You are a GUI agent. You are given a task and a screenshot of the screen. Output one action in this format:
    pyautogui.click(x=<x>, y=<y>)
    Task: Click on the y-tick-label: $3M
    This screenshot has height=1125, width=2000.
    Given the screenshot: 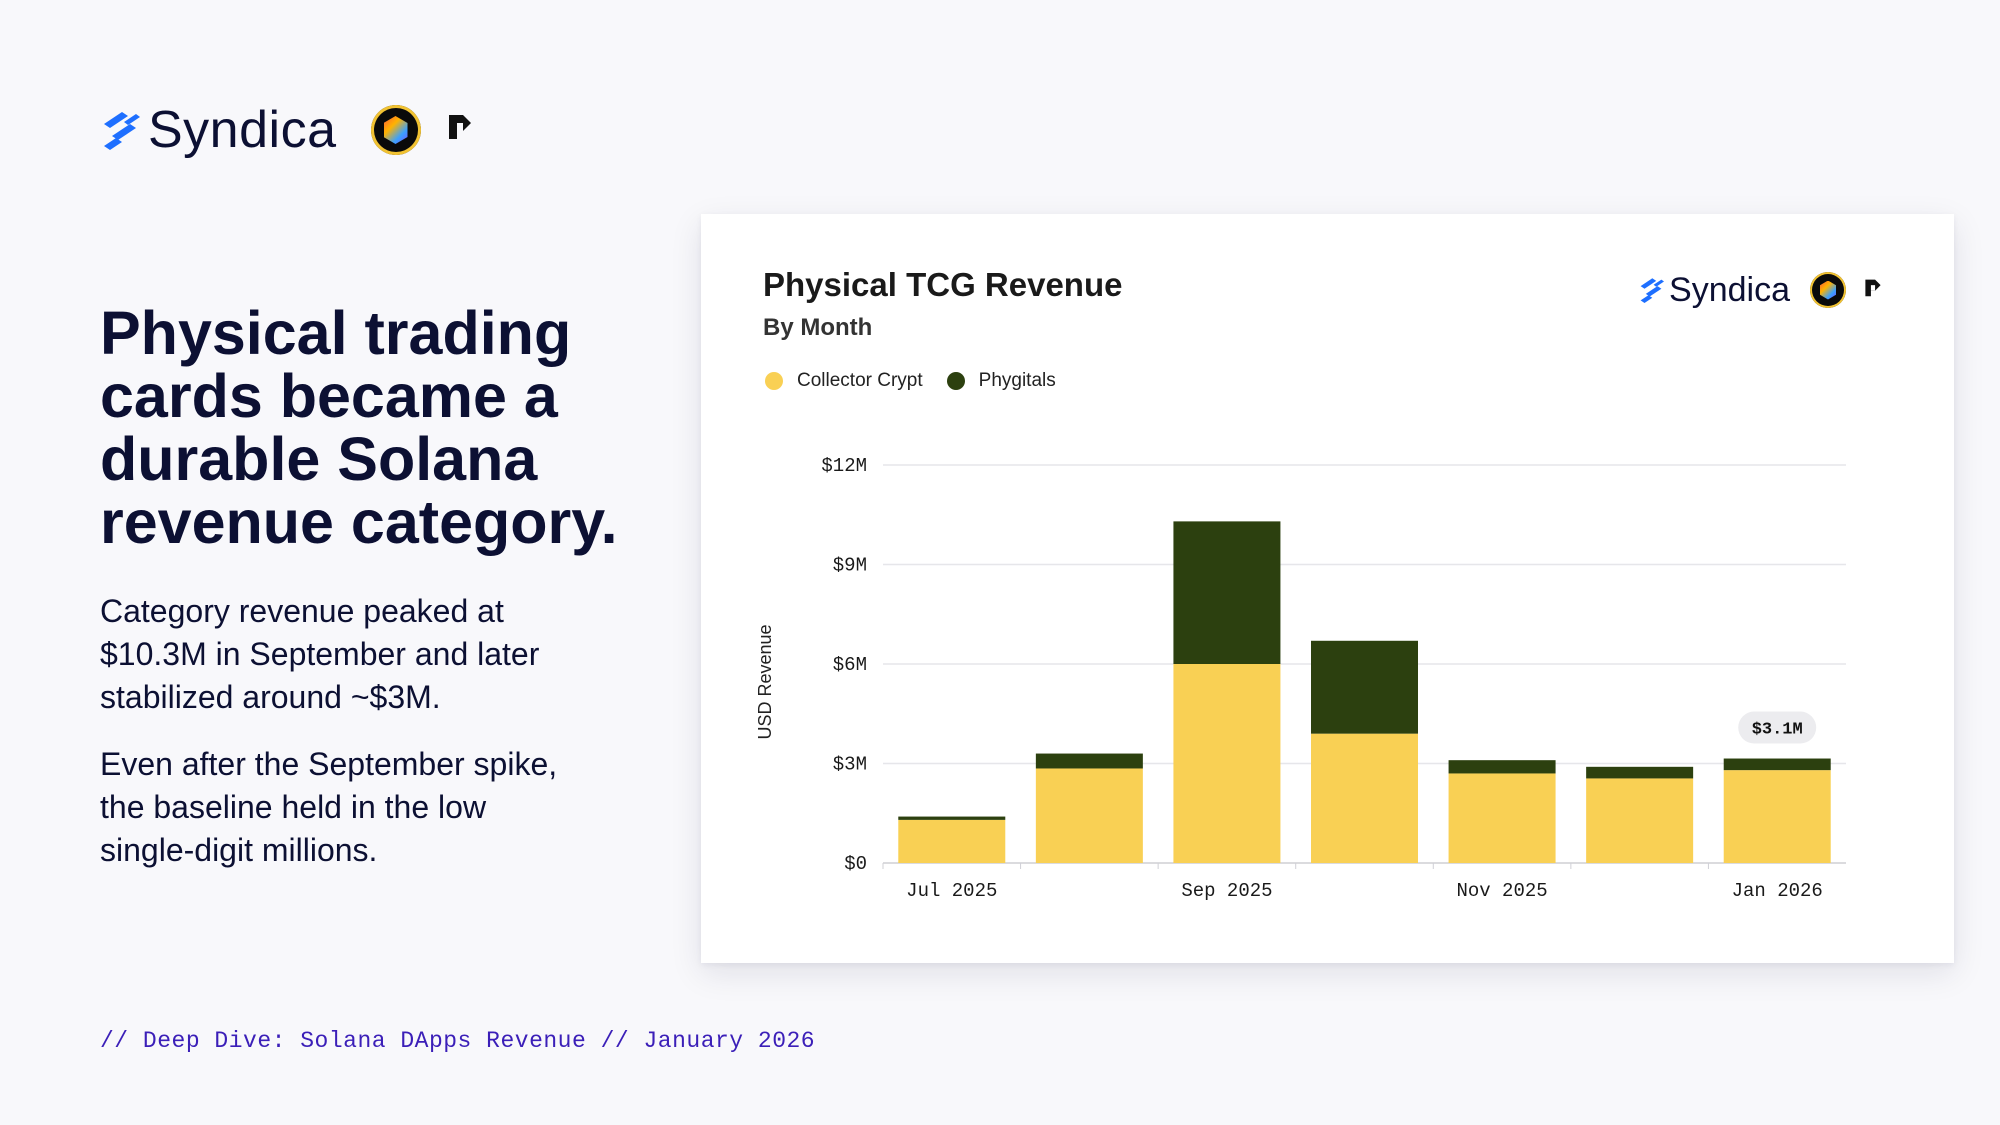 What is the action you would take?
    pyautogui.click(x=850, y=765)
    